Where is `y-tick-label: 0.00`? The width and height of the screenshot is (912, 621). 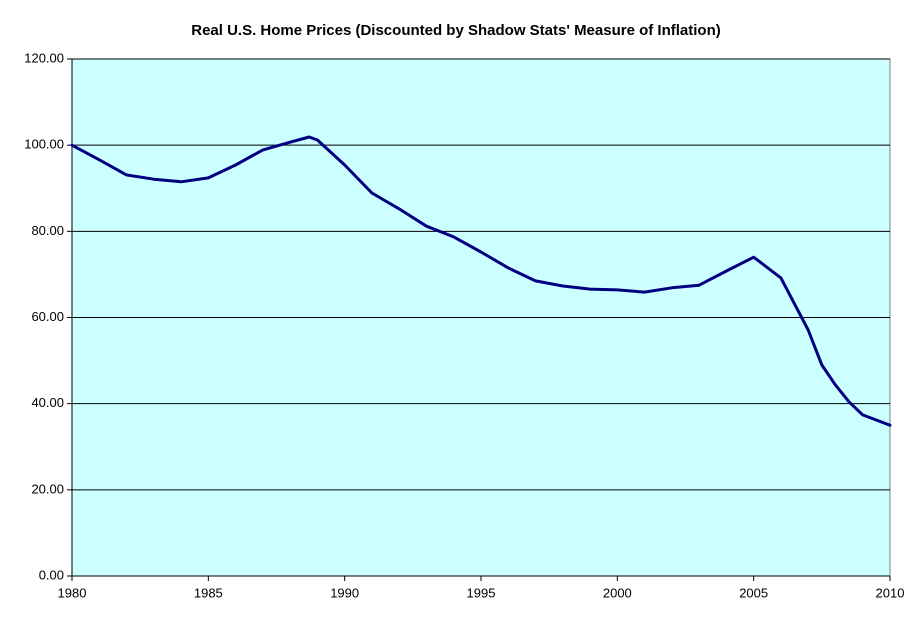
y-tick-label: 0.00 is located at coordinates (51, 574).